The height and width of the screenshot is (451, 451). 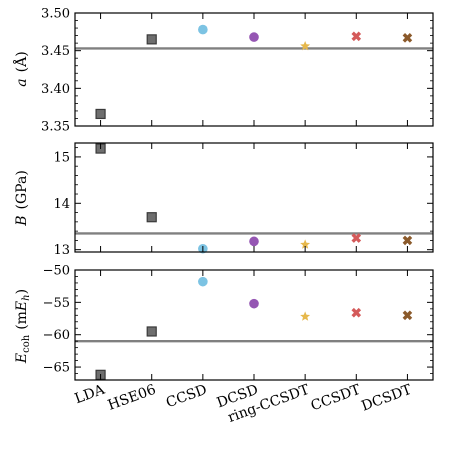 I want to click on panel-ecoh-point-hse06, so click(x=151, y=331).